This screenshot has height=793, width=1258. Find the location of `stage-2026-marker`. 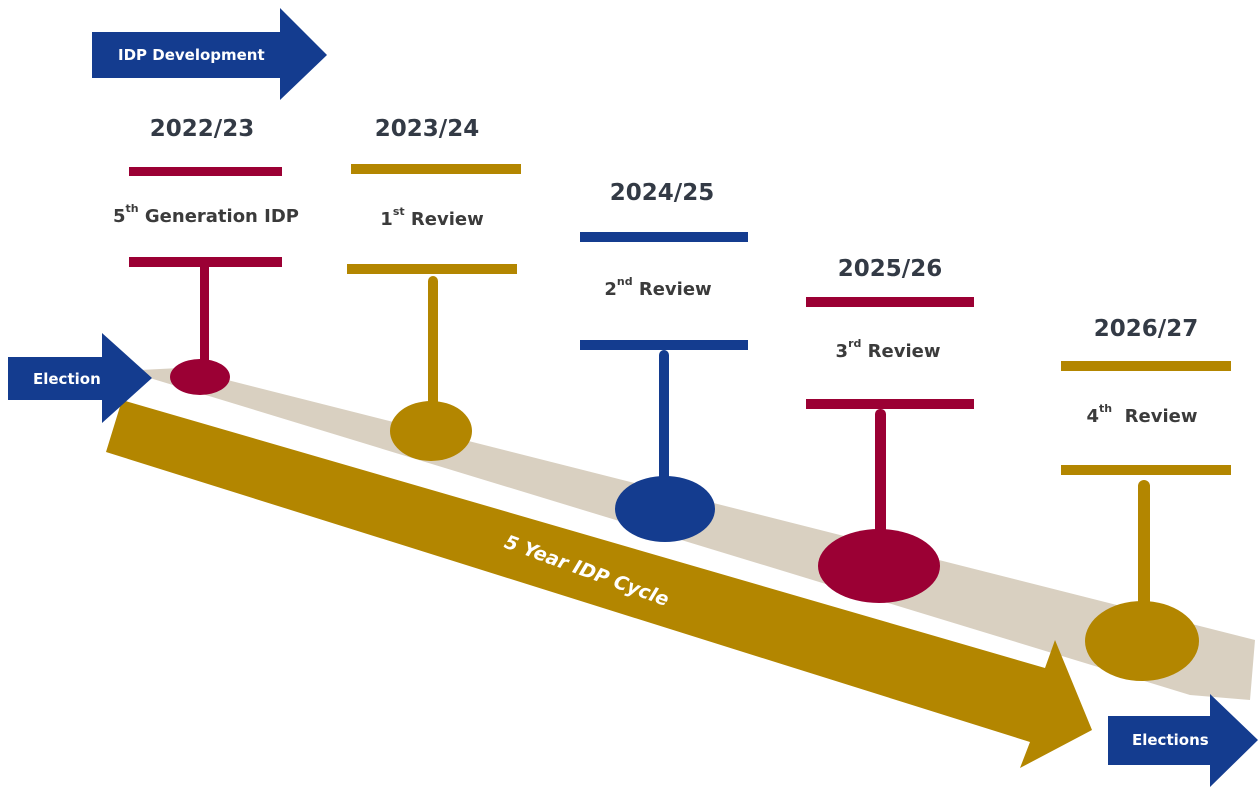

stage-2026-marker is located at coordinates (1146, 521).